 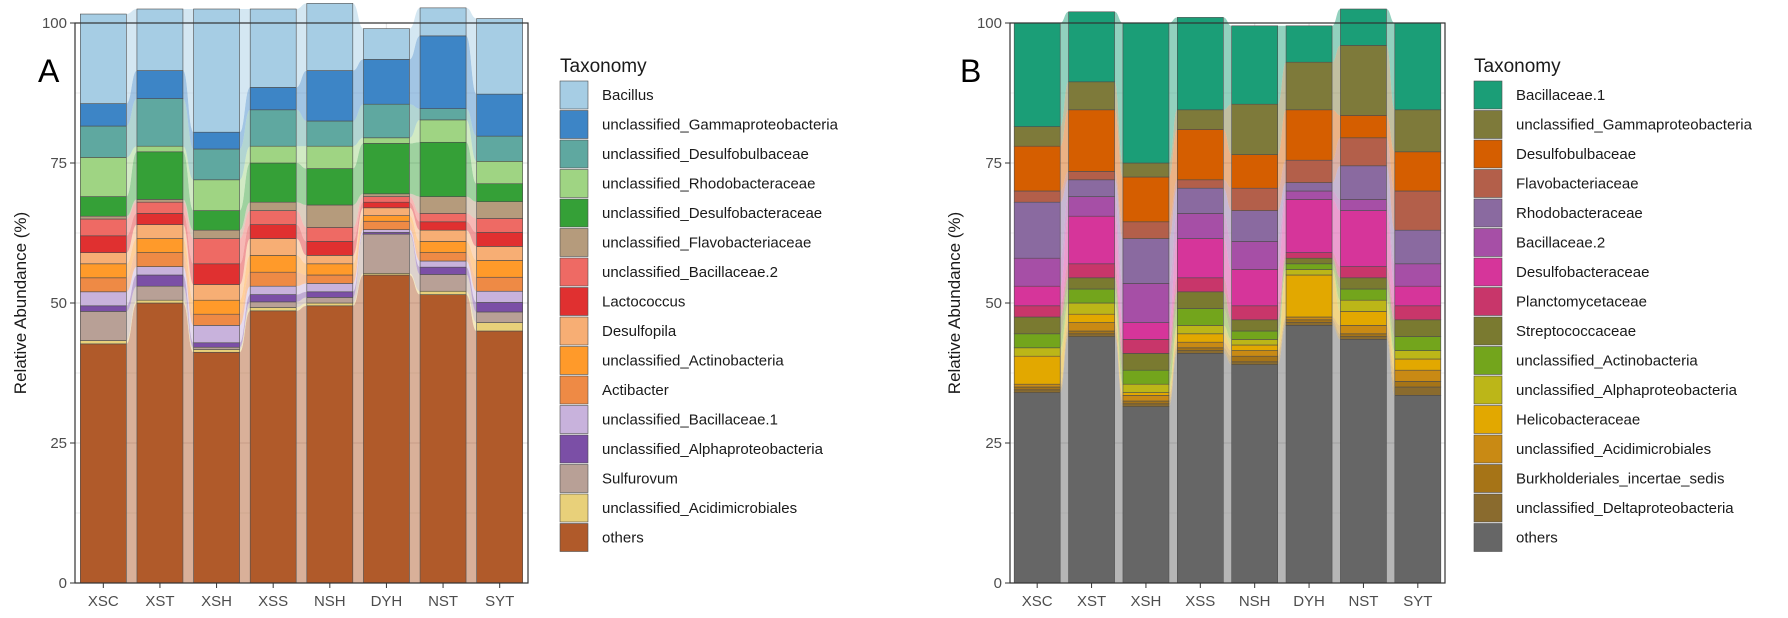 What do you see at coordinates (623, 538) in the screenshot?
I see `legend-label: others` at bounding box center [623, 538].